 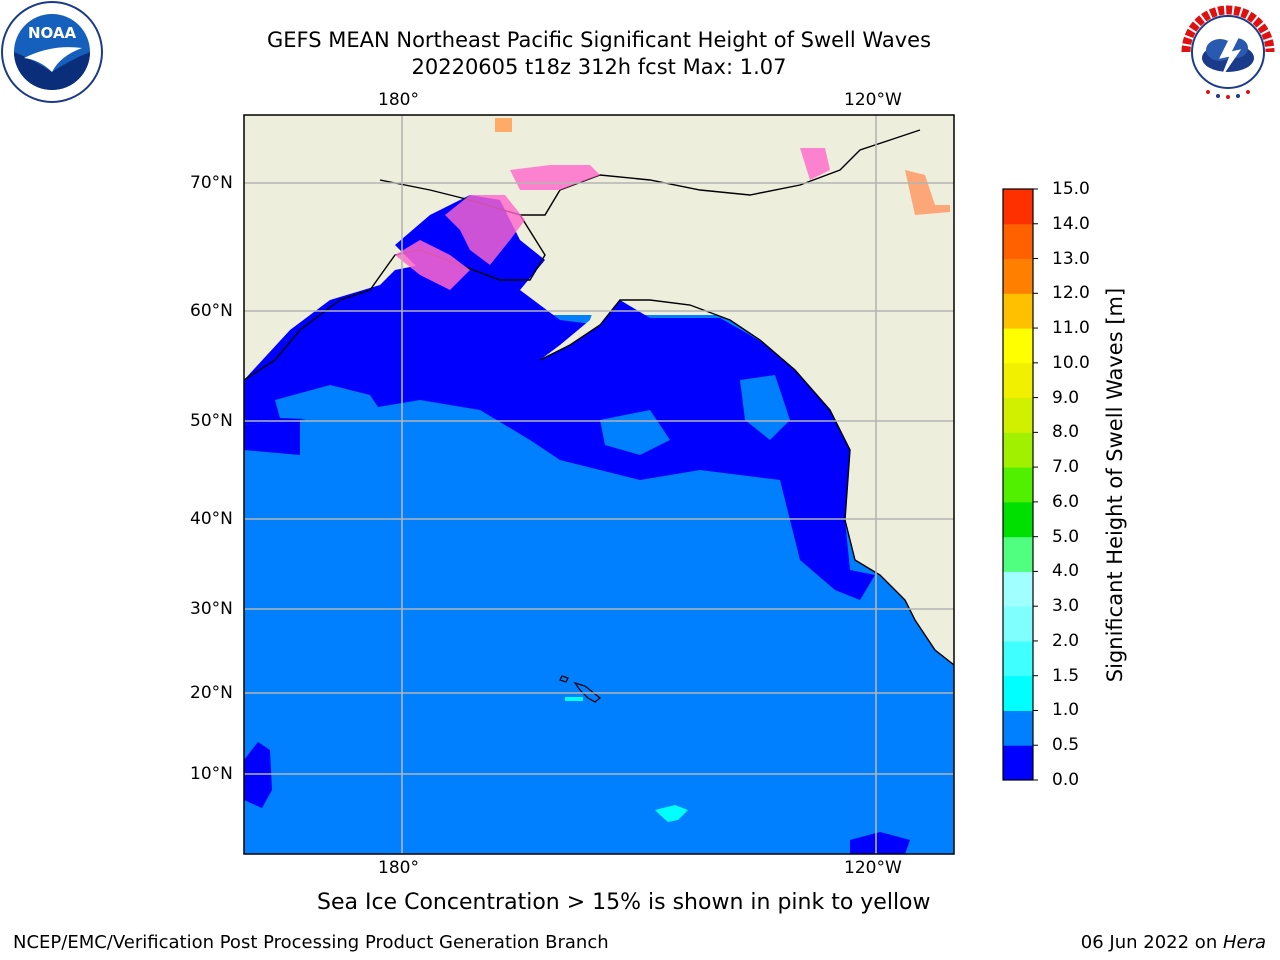 I want to click on colorbar-tick-label: 4.0, so click(x=1066, y=571).